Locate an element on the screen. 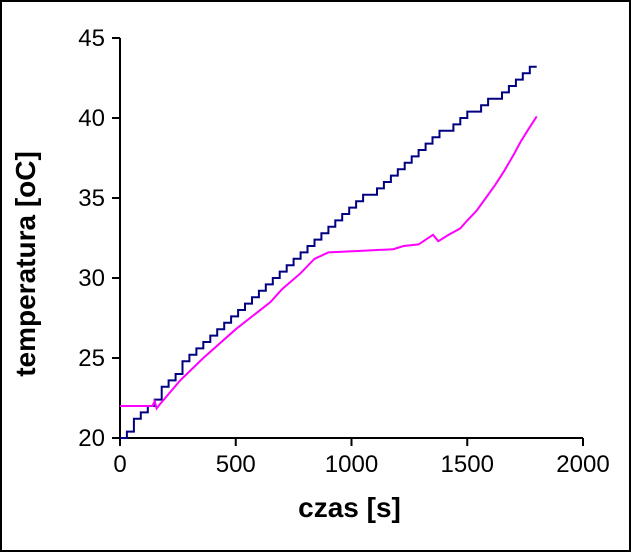  x-tick-label: 0 is located at coordinates (119, 464).